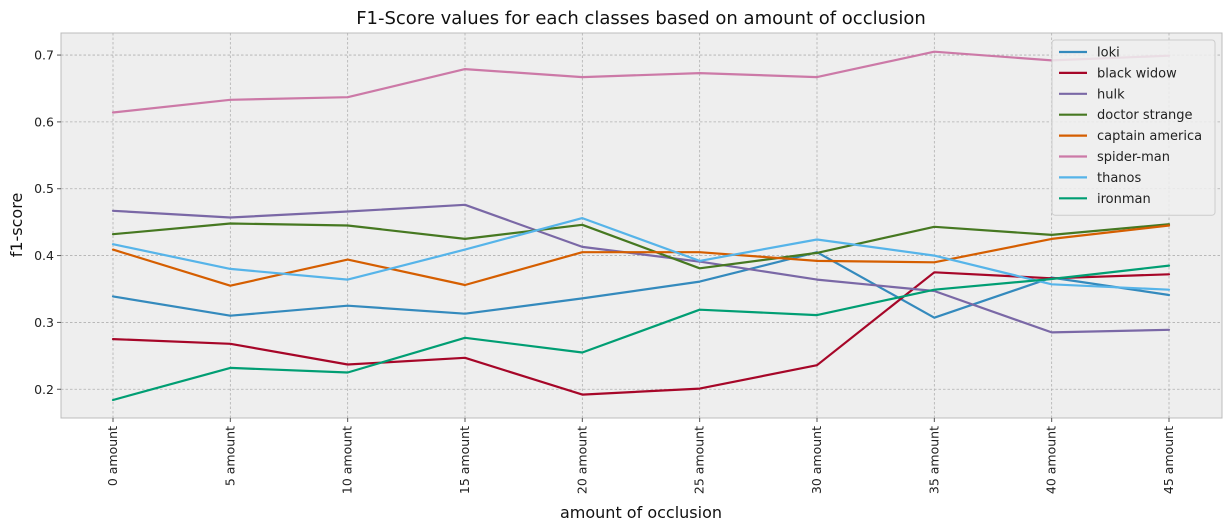 Image resolution: width=1232 pixels, height=532 pixels. Describe the element at coordinates (347, 460) in the screenshot. I see `x-tick-label: 10 amount` at that location.